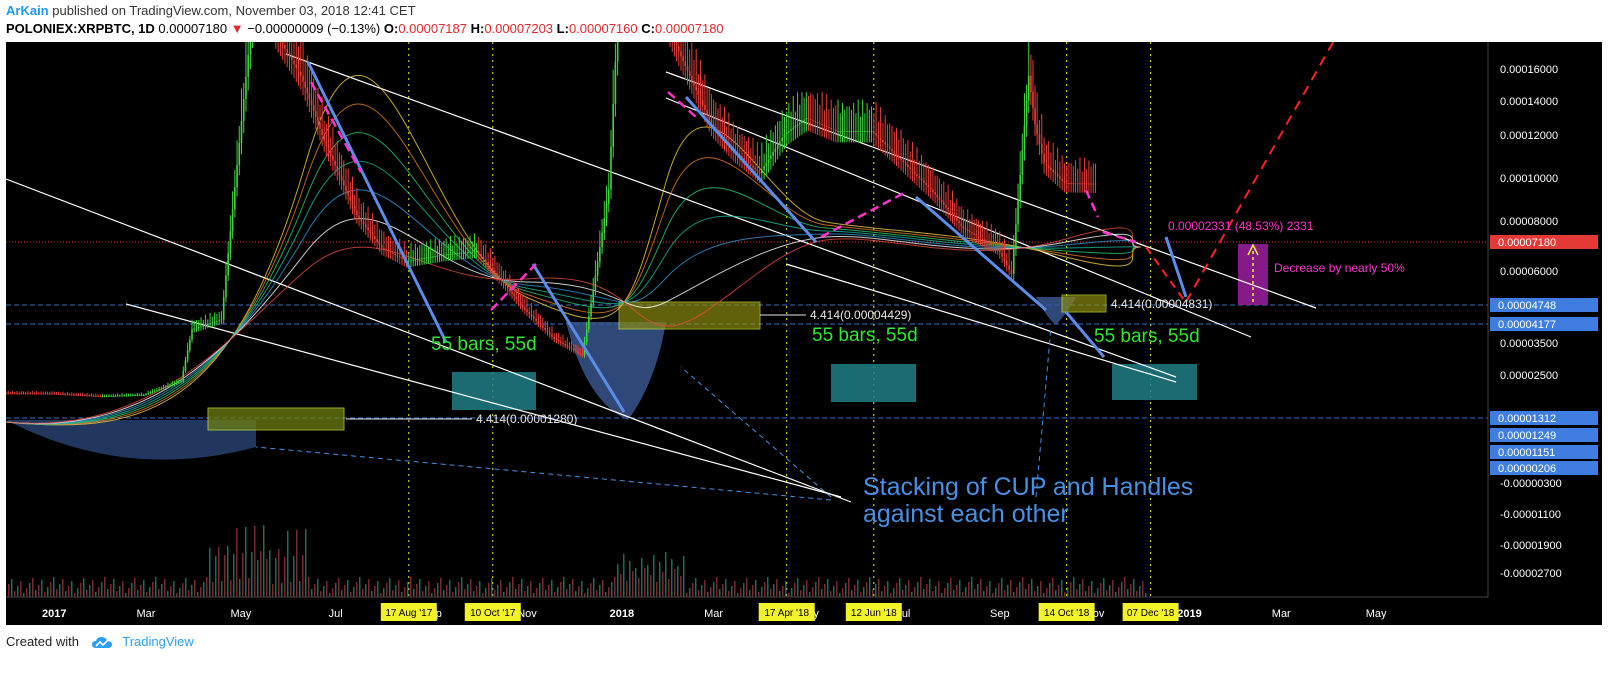 The height and width of the screenshot is (677, 1608). Describe the element at coordinates (336, 614) in the screenshot. I see `time-tick-label: Jul` at that location.